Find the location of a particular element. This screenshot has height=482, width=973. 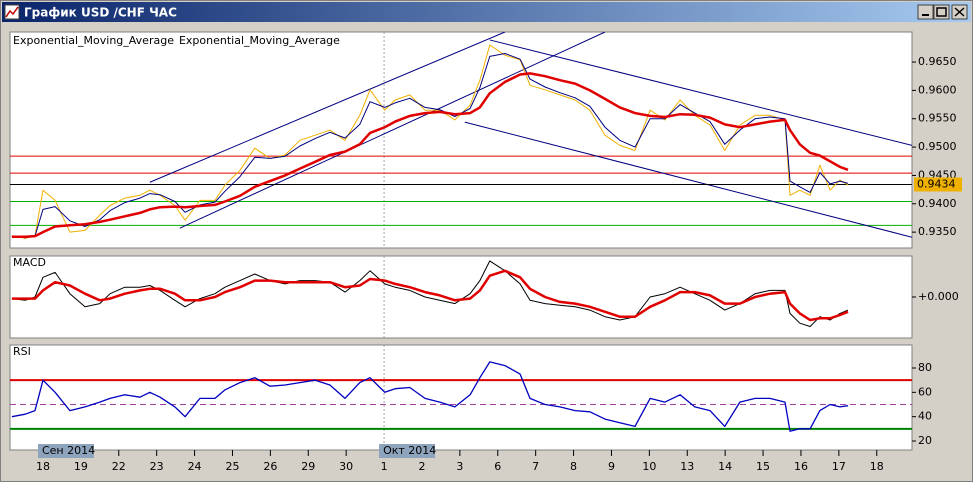

x-tick-label: 8 is located at coordinates (573, 466).